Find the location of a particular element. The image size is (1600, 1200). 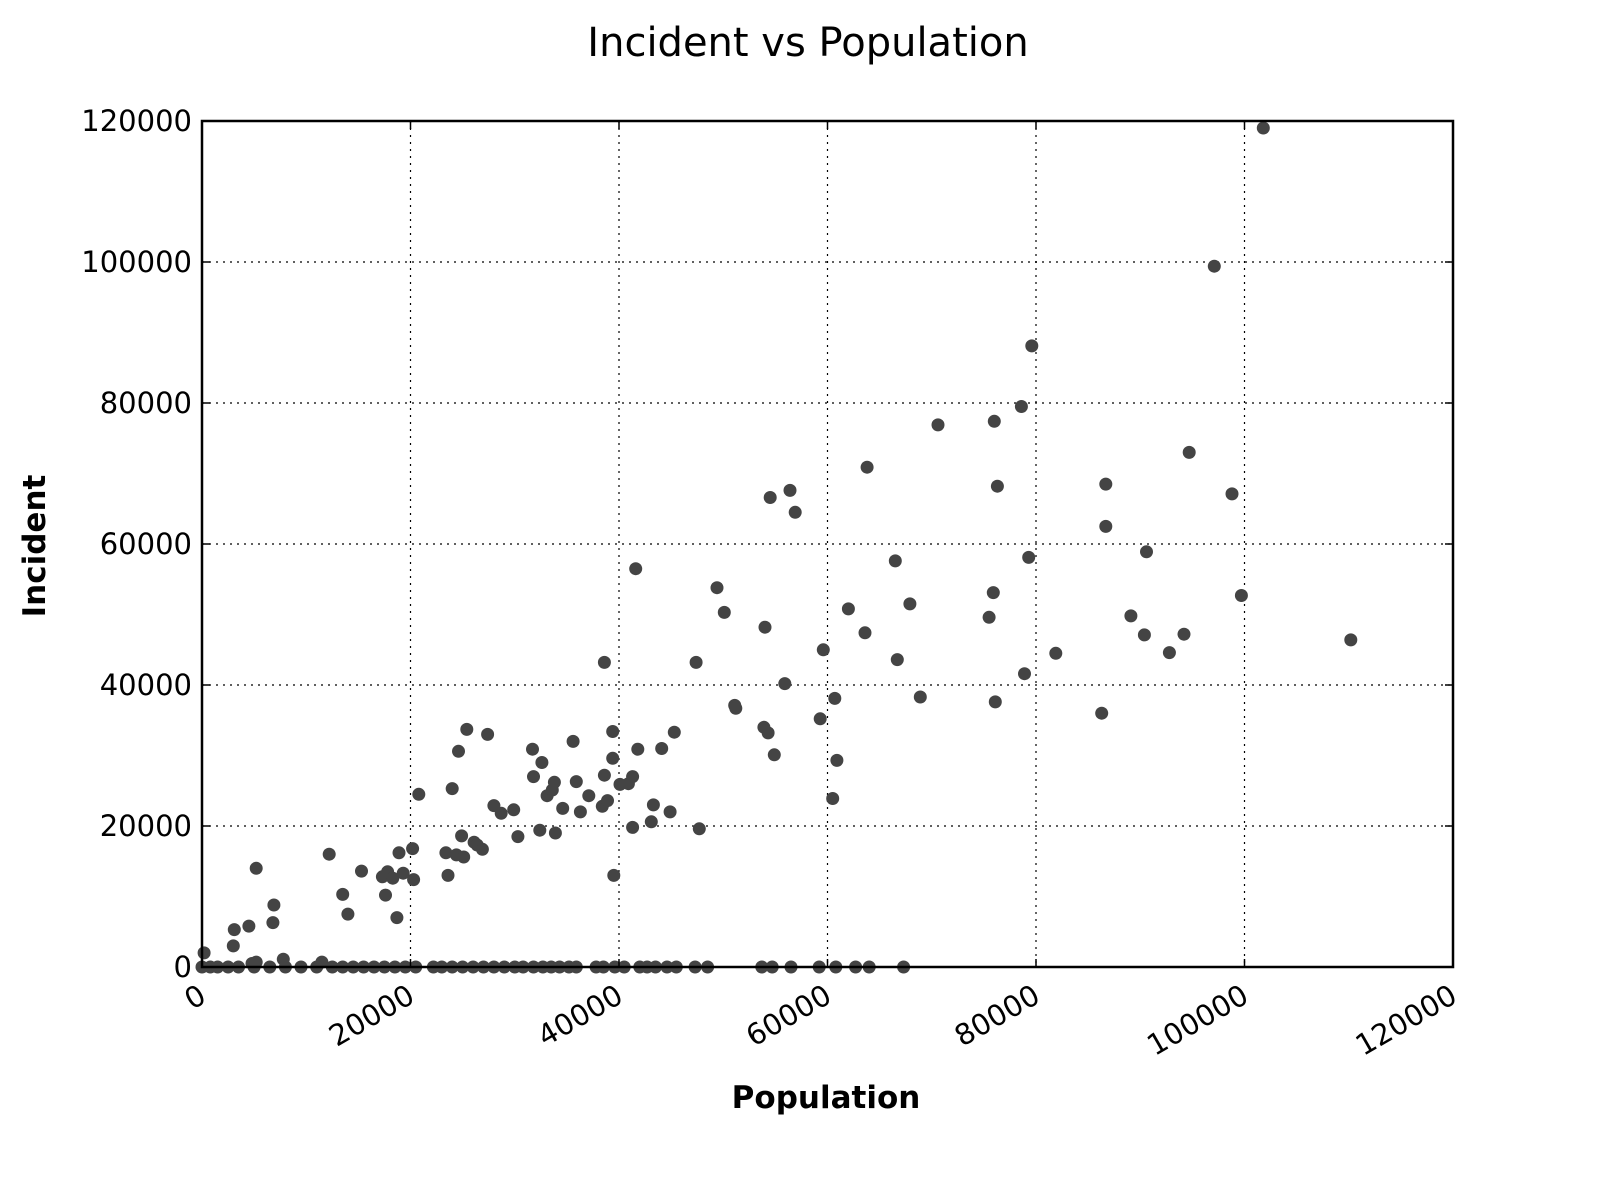

y-tick-label: 80000 is located at coordinates (146, 403).